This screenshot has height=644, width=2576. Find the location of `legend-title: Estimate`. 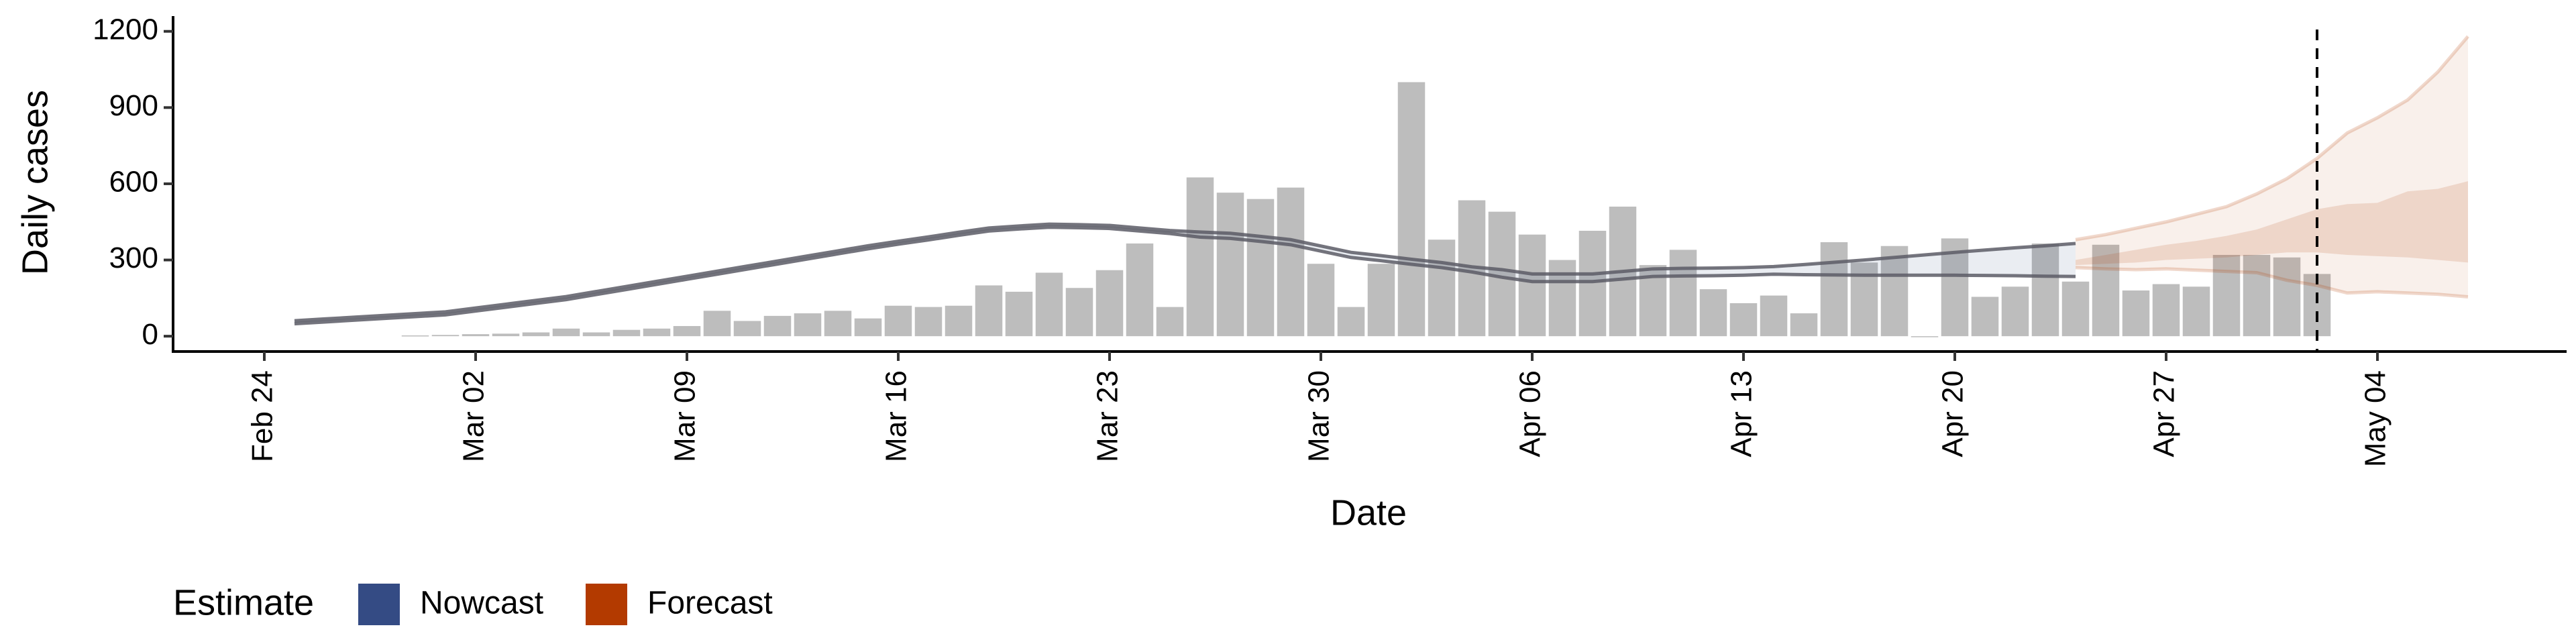

legend-title: Estimate is located at coordinates (243, 602).